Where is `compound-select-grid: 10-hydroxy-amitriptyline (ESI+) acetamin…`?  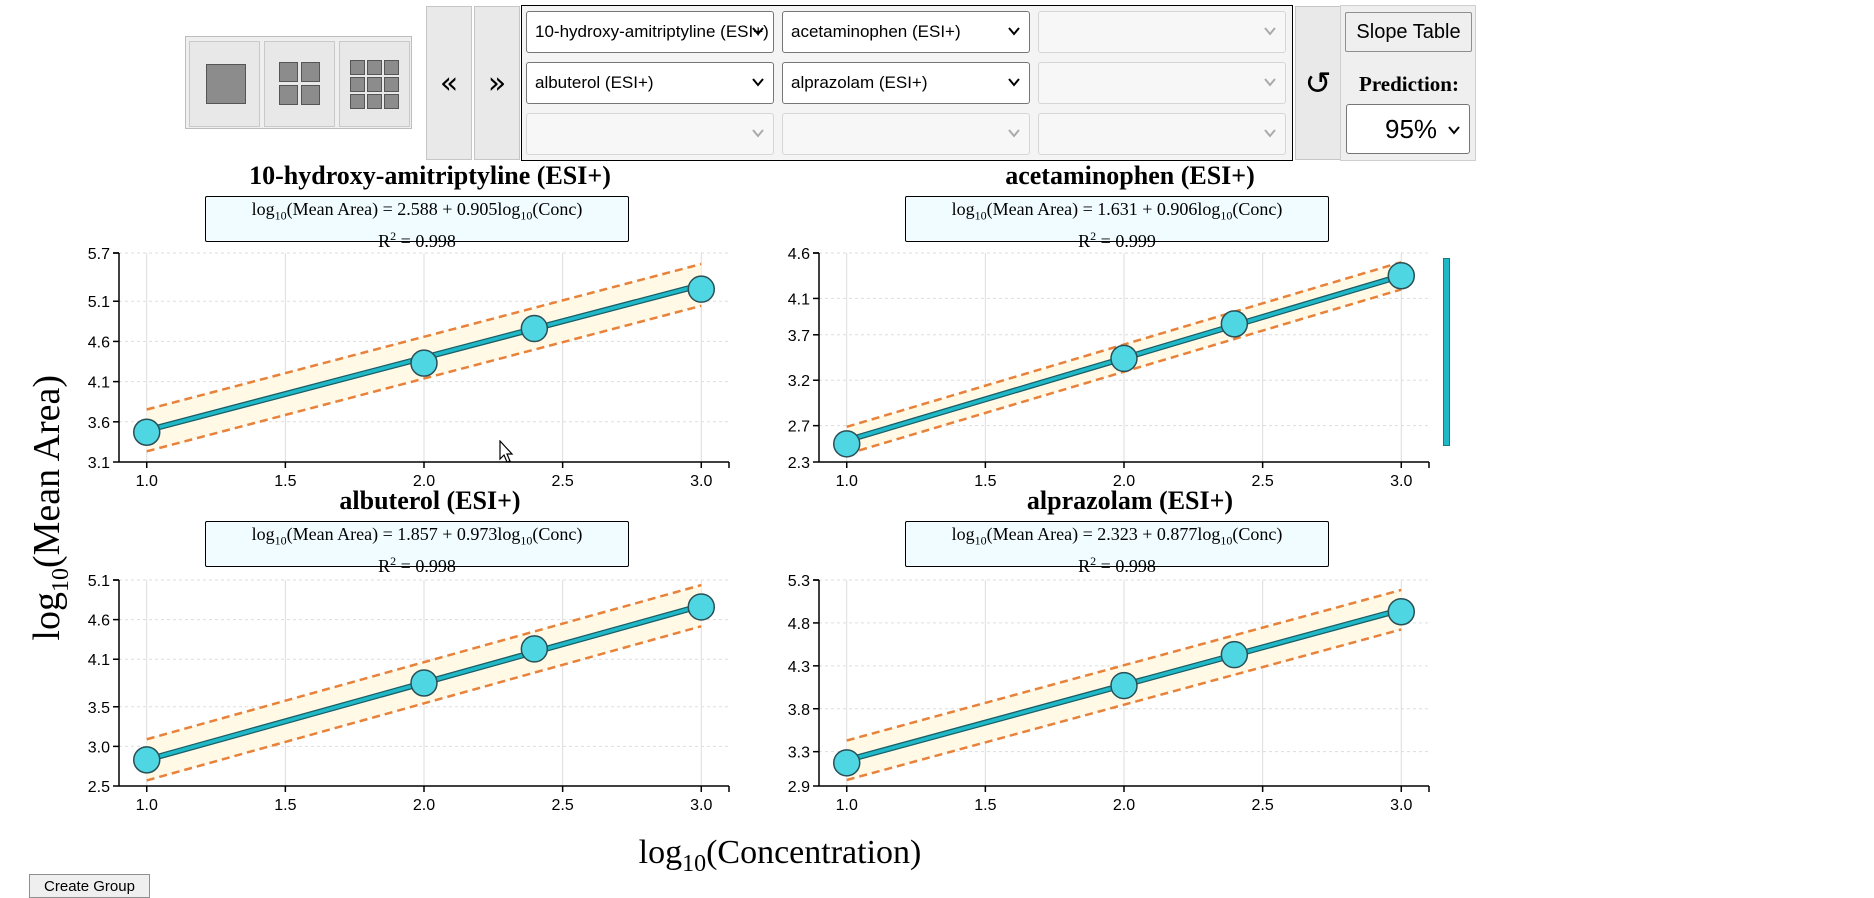
compound-select-grid: 10-hydroxy-amitriptyline (ESI+) acetamin… is located at coordinates (907, 83).